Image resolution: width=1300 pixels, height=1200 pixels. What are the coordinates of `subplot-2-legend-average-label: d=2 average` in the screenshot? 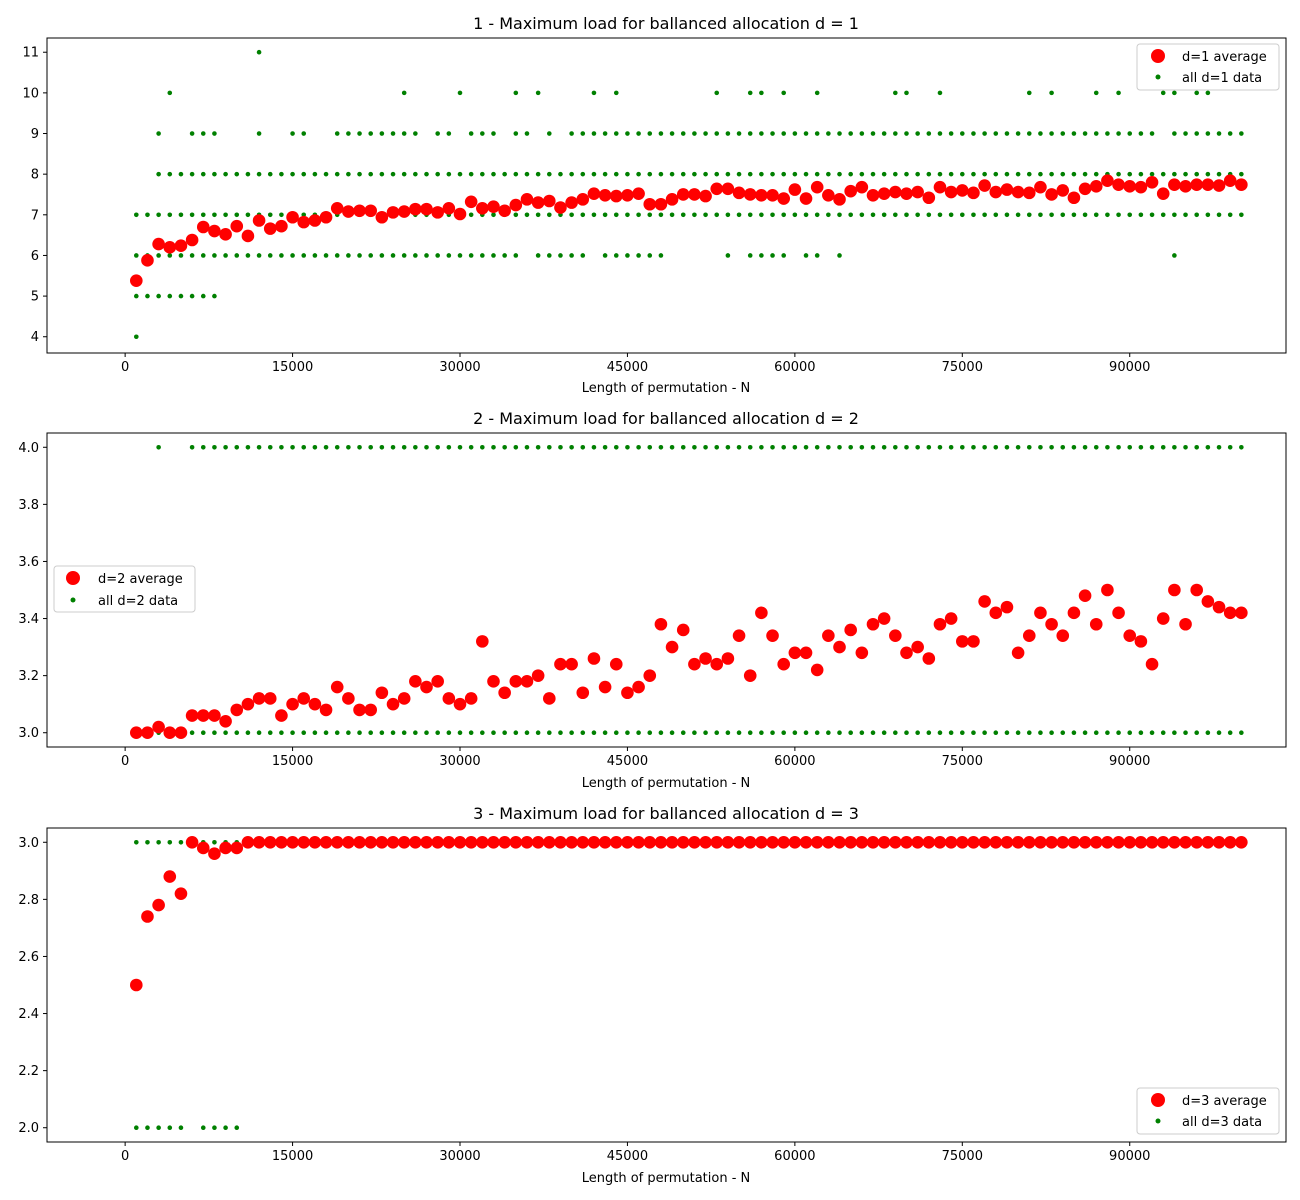 It's located at (140, 579).